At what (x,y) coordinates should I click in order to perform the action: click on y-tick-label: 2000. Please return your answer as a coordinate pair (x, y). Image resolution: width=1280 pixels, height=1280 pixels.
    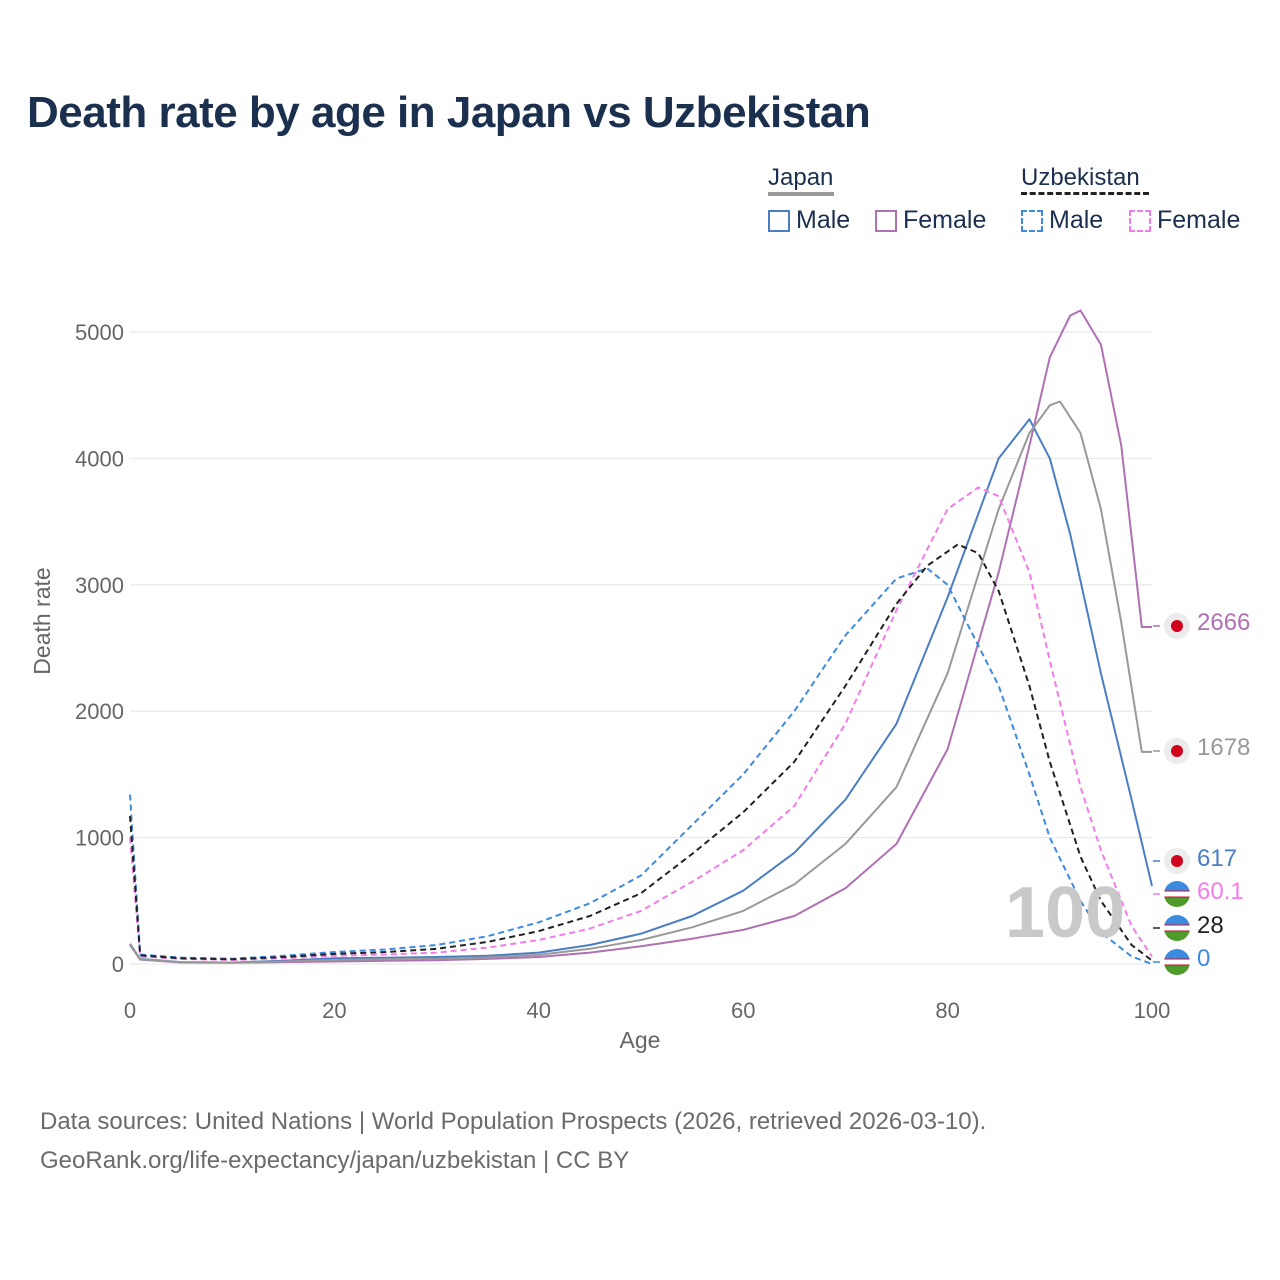
    Looking at the image, I should click on (99, 711).